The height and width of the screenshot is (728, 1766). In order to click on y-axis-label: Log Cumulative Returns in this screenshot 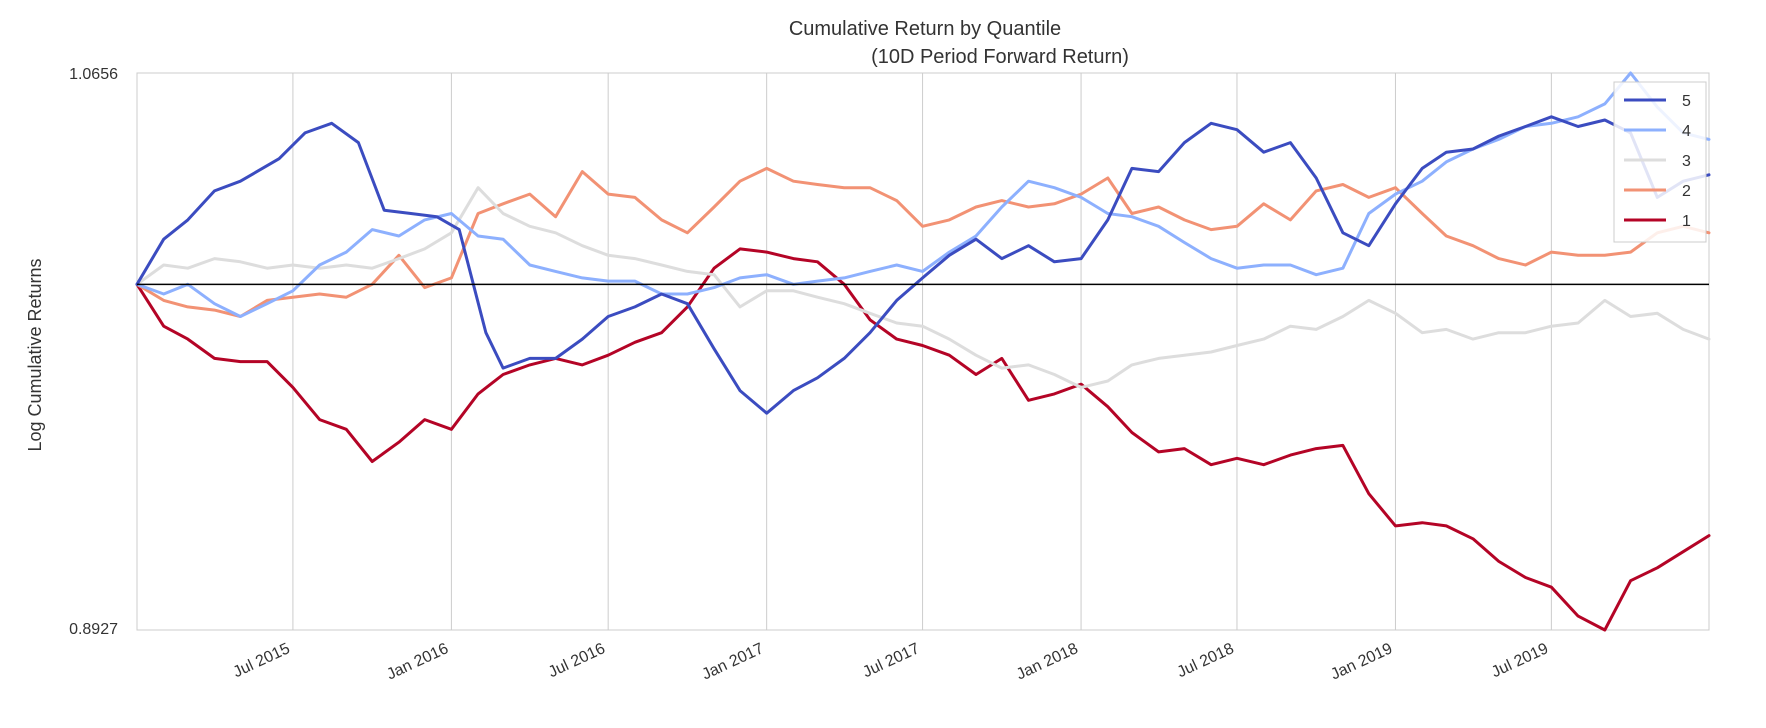, I will do `click(35, 354)`.